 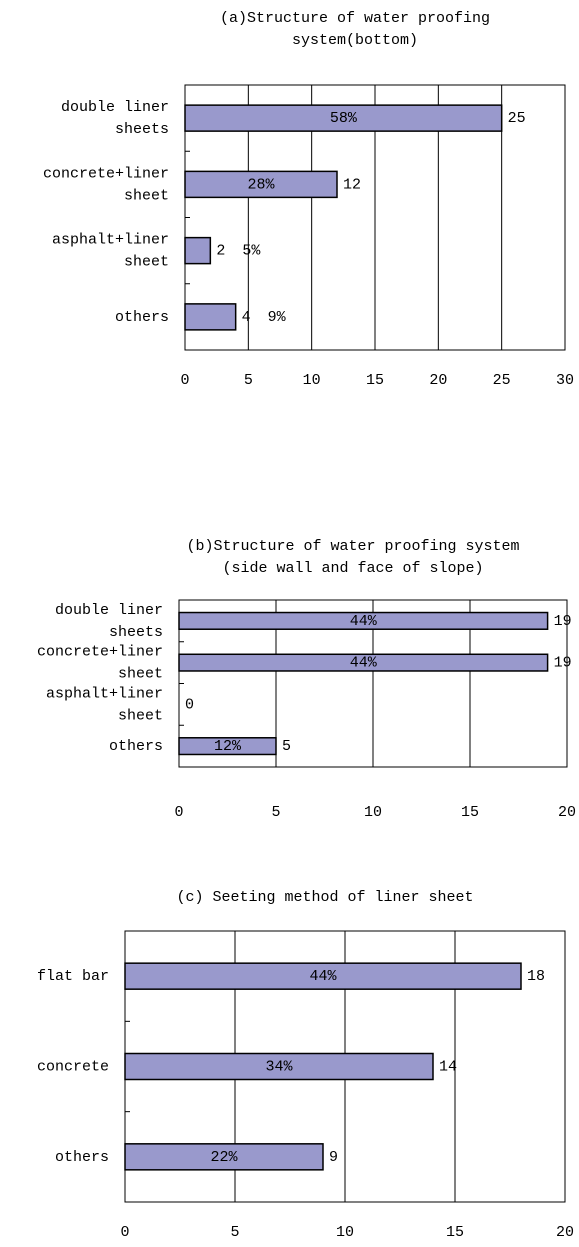 I want to click on y-tick-label: concrete, so click(x=73, y=1066).